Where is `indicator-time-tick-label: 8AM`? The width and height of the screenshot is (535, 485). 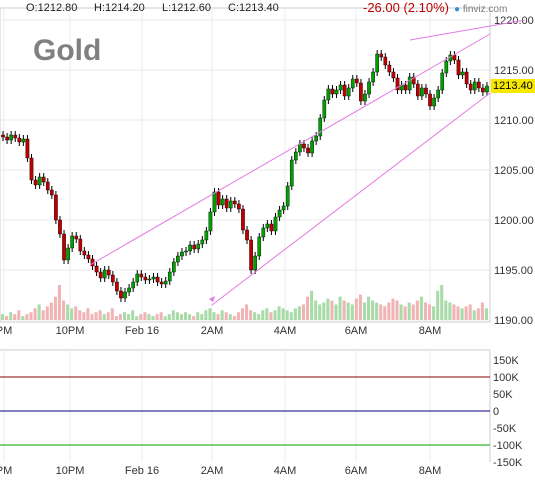 indicator-time-tick-label: 8AM is located at coordinates (430, 471).